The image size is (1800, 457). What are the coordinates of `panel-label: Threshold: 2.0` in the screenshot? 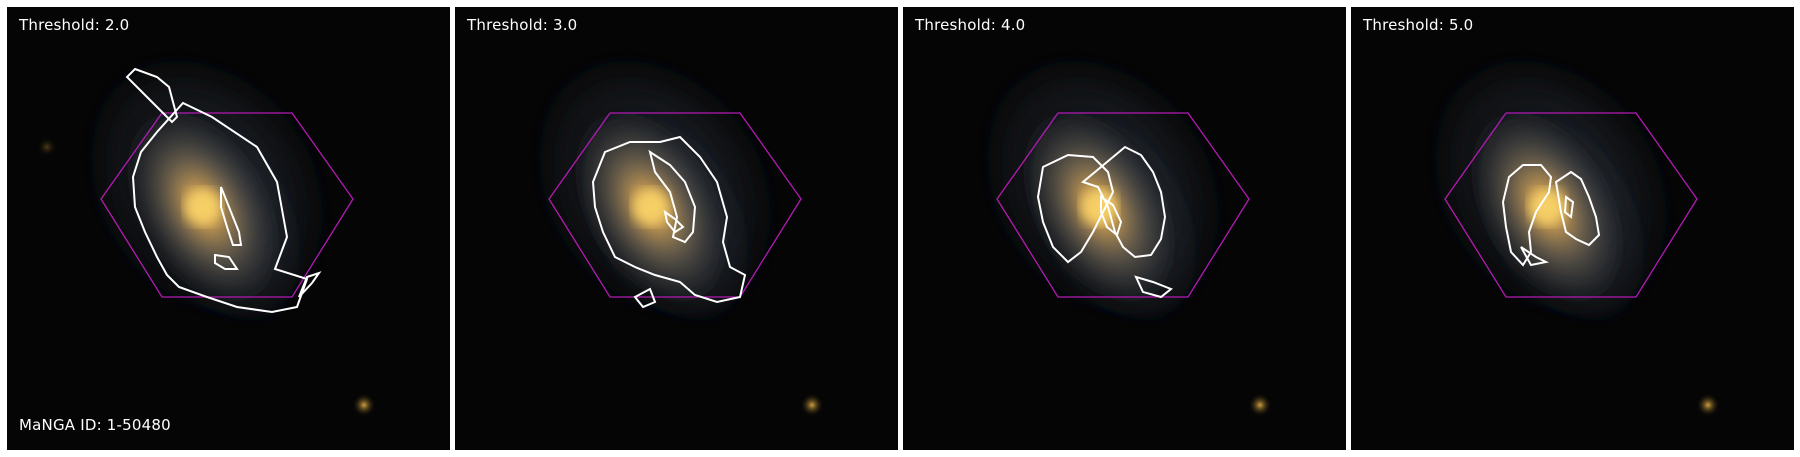 It's located at (74, 25).